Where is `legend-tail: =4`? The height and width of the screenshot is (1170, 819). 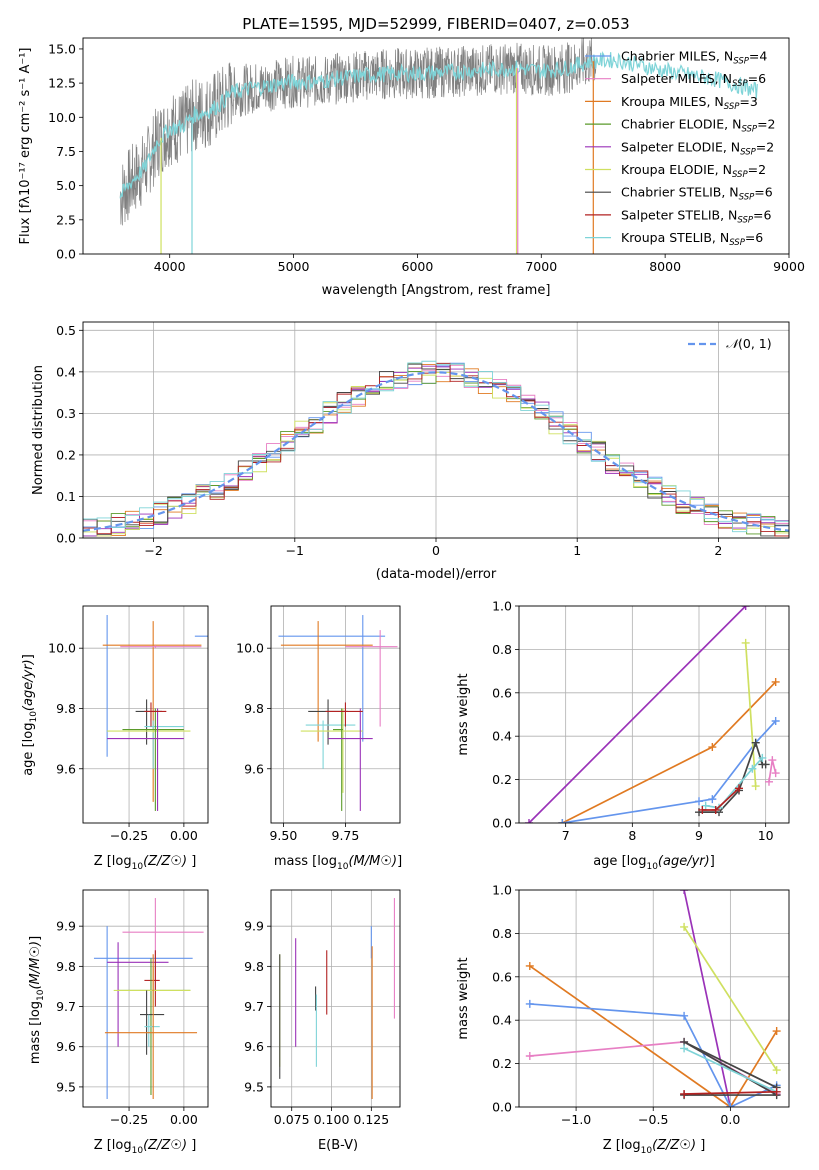 legend-tail: =4 is located at coordinates (758, 56).